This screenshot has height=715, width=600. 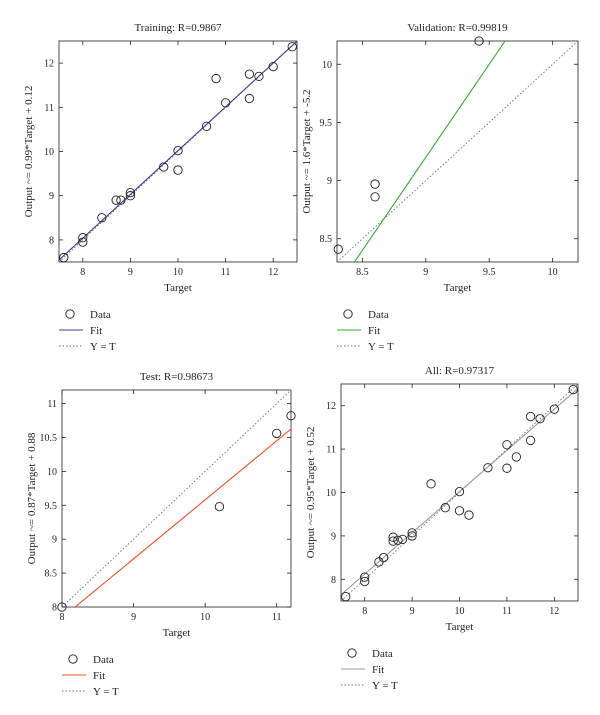 What do you see at coordinates (331, 406) in the screenshot?
I see `y-tick-label: 12` at bounding box center [331, 406].